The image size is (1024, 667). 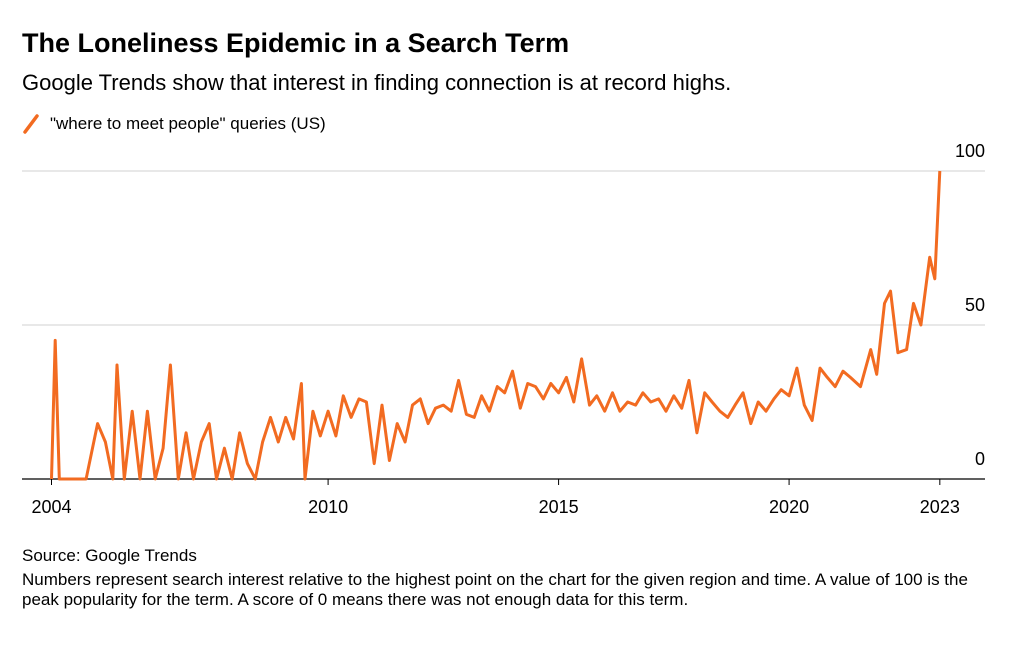 I want to click on y-tick-label: 50, so click(x=975, y=305).